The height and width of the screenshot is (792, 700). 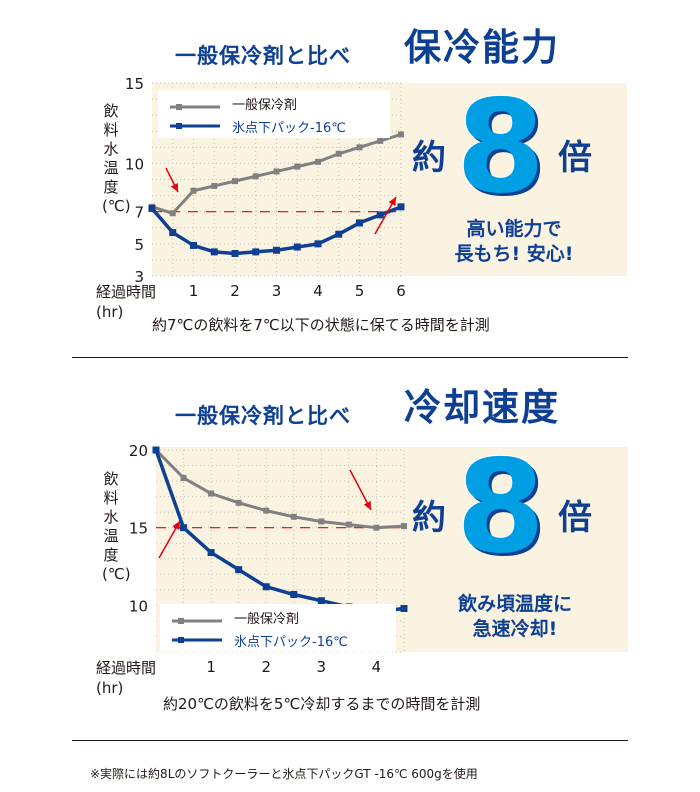 What do you see at coordinates (139, 213) in the screenshot?
I see `chart1-ytick-label: 7` at bounding box center [139, 213].